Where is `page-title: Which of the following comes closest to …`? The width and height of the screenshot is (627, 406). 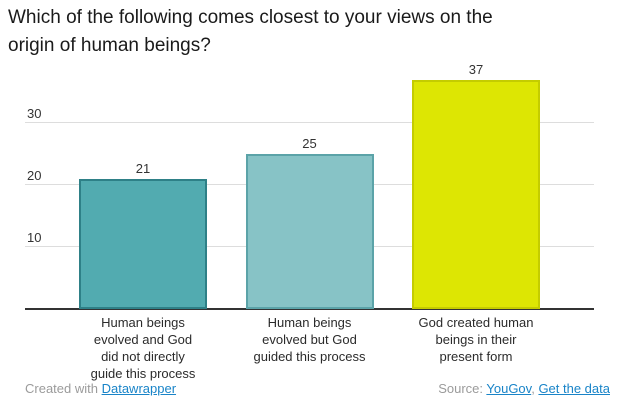
page-title: Which of the following comes closest to … is located at coordinates (250, 31).